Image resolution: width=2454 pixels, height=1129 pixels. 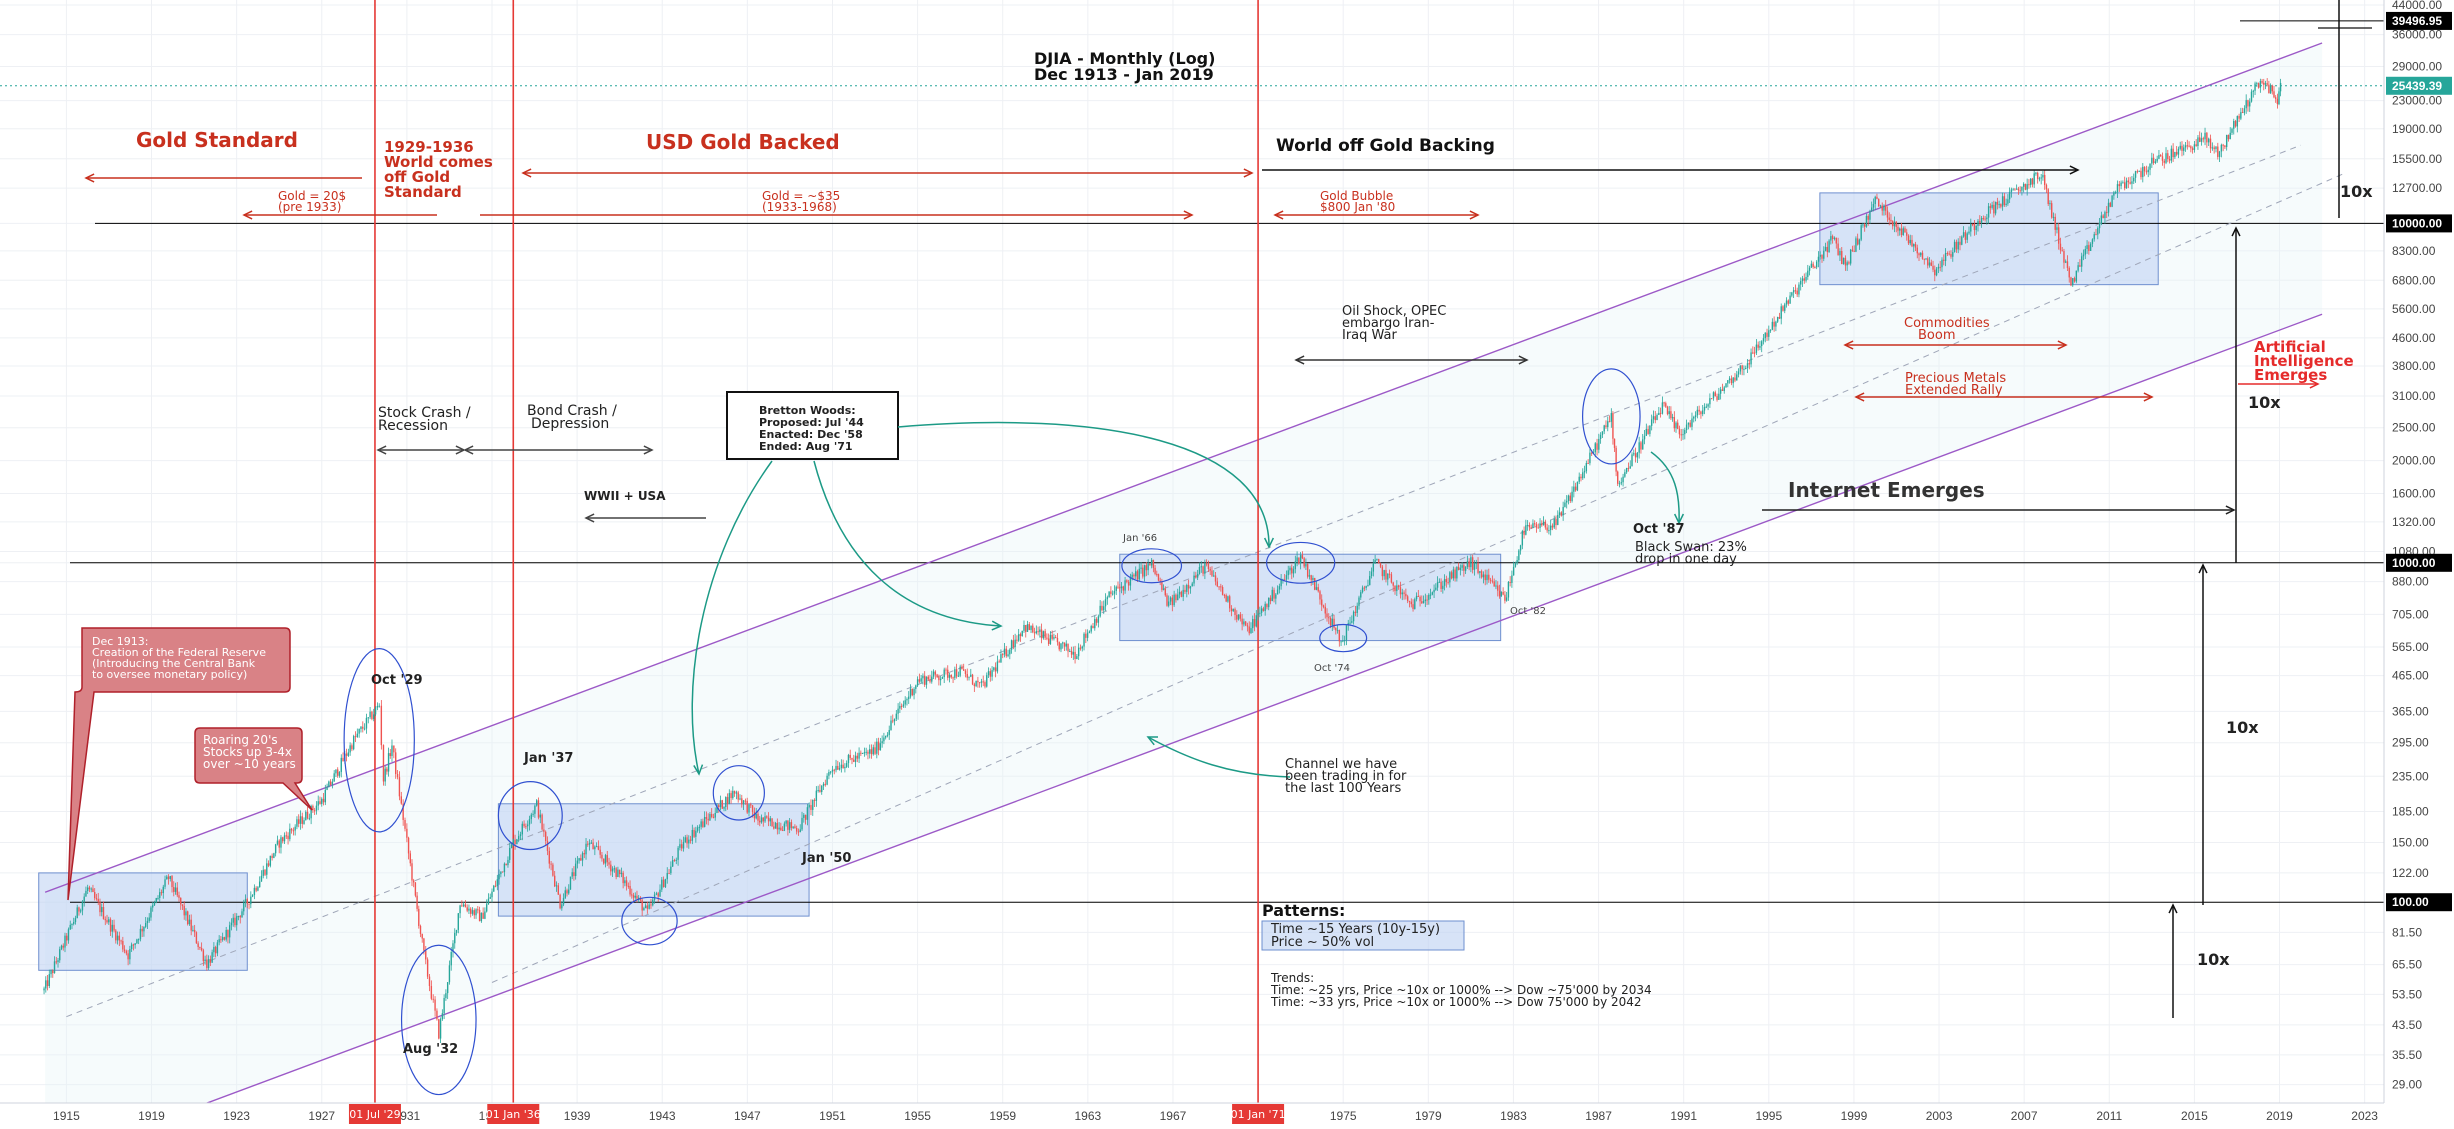 What do you see at coordinates (1598, 1116) in the screenshot?
I see `x-tick-label: 1987` at bounding box center [1598, 1116].